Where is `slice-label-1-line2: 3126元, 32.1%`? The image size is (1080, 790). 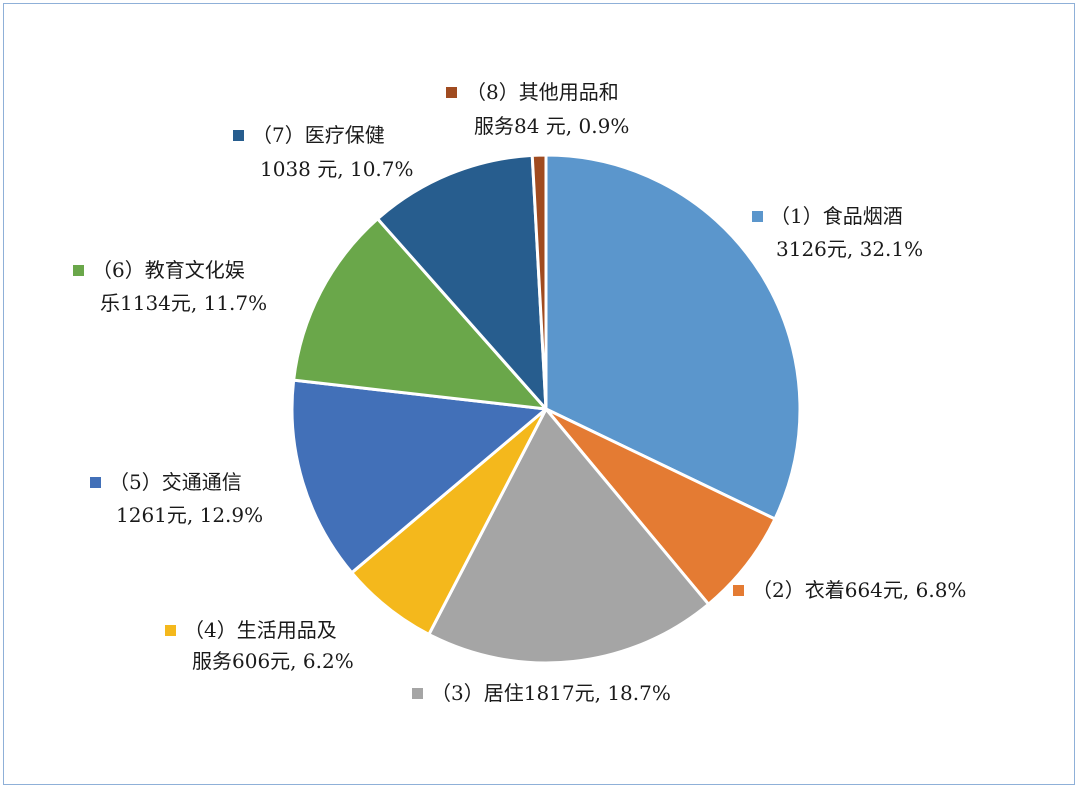 slice-label-1-line2: 3126元, 32.1% is located at coordinates (849, 249).